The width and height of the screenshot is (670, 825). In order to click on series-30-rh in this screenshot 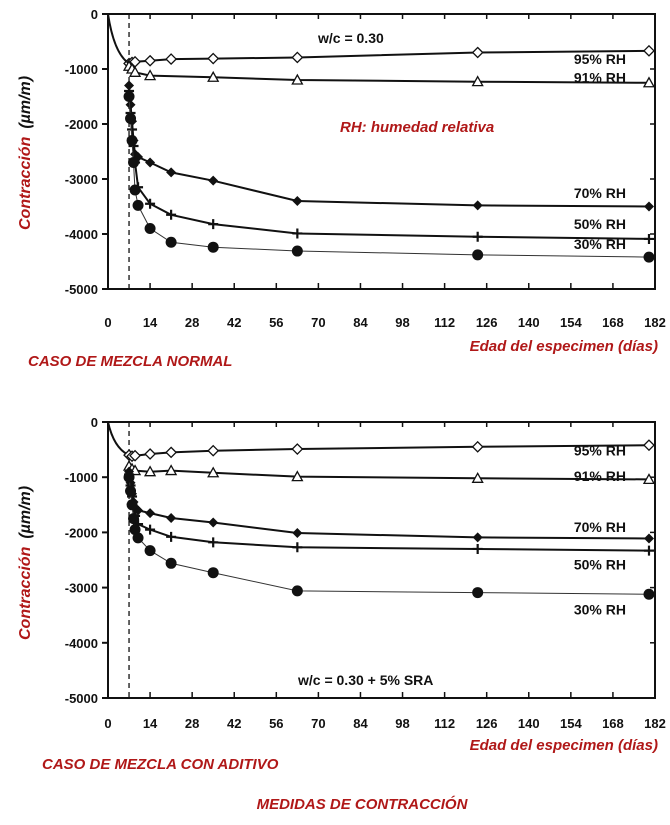, I will do `click(389, 535)`.